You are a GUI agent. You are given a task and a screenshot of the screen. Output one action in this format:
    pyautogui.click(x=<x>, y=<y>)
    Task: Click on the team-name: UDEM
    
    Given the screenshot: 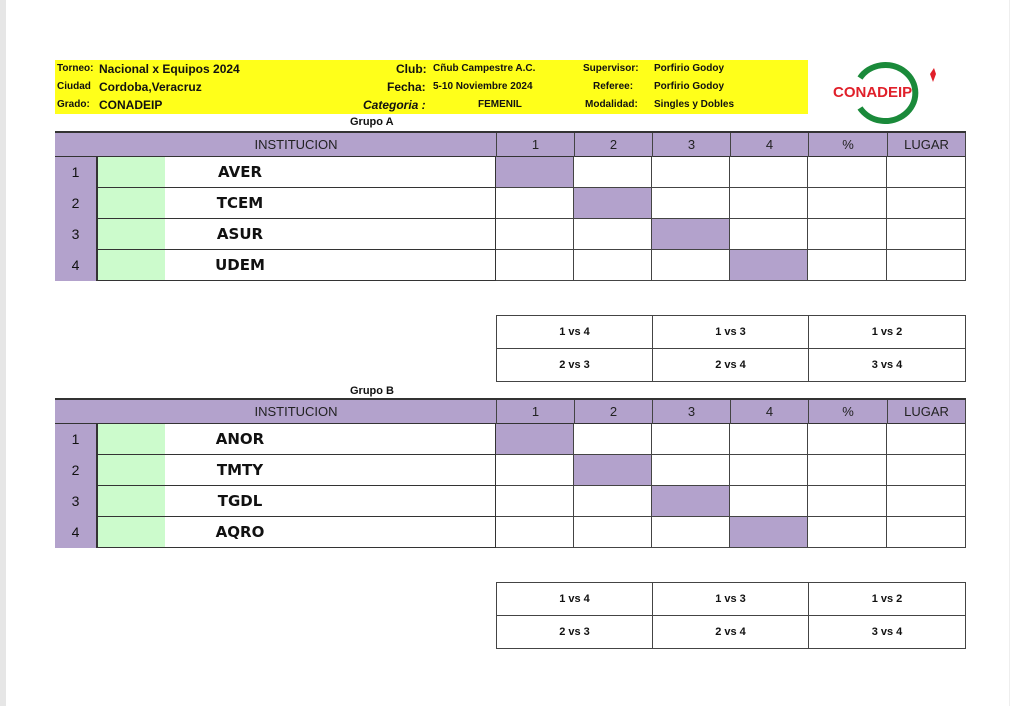 What is the action you would take?
    pyautogui.click(x=330, y=265)
    